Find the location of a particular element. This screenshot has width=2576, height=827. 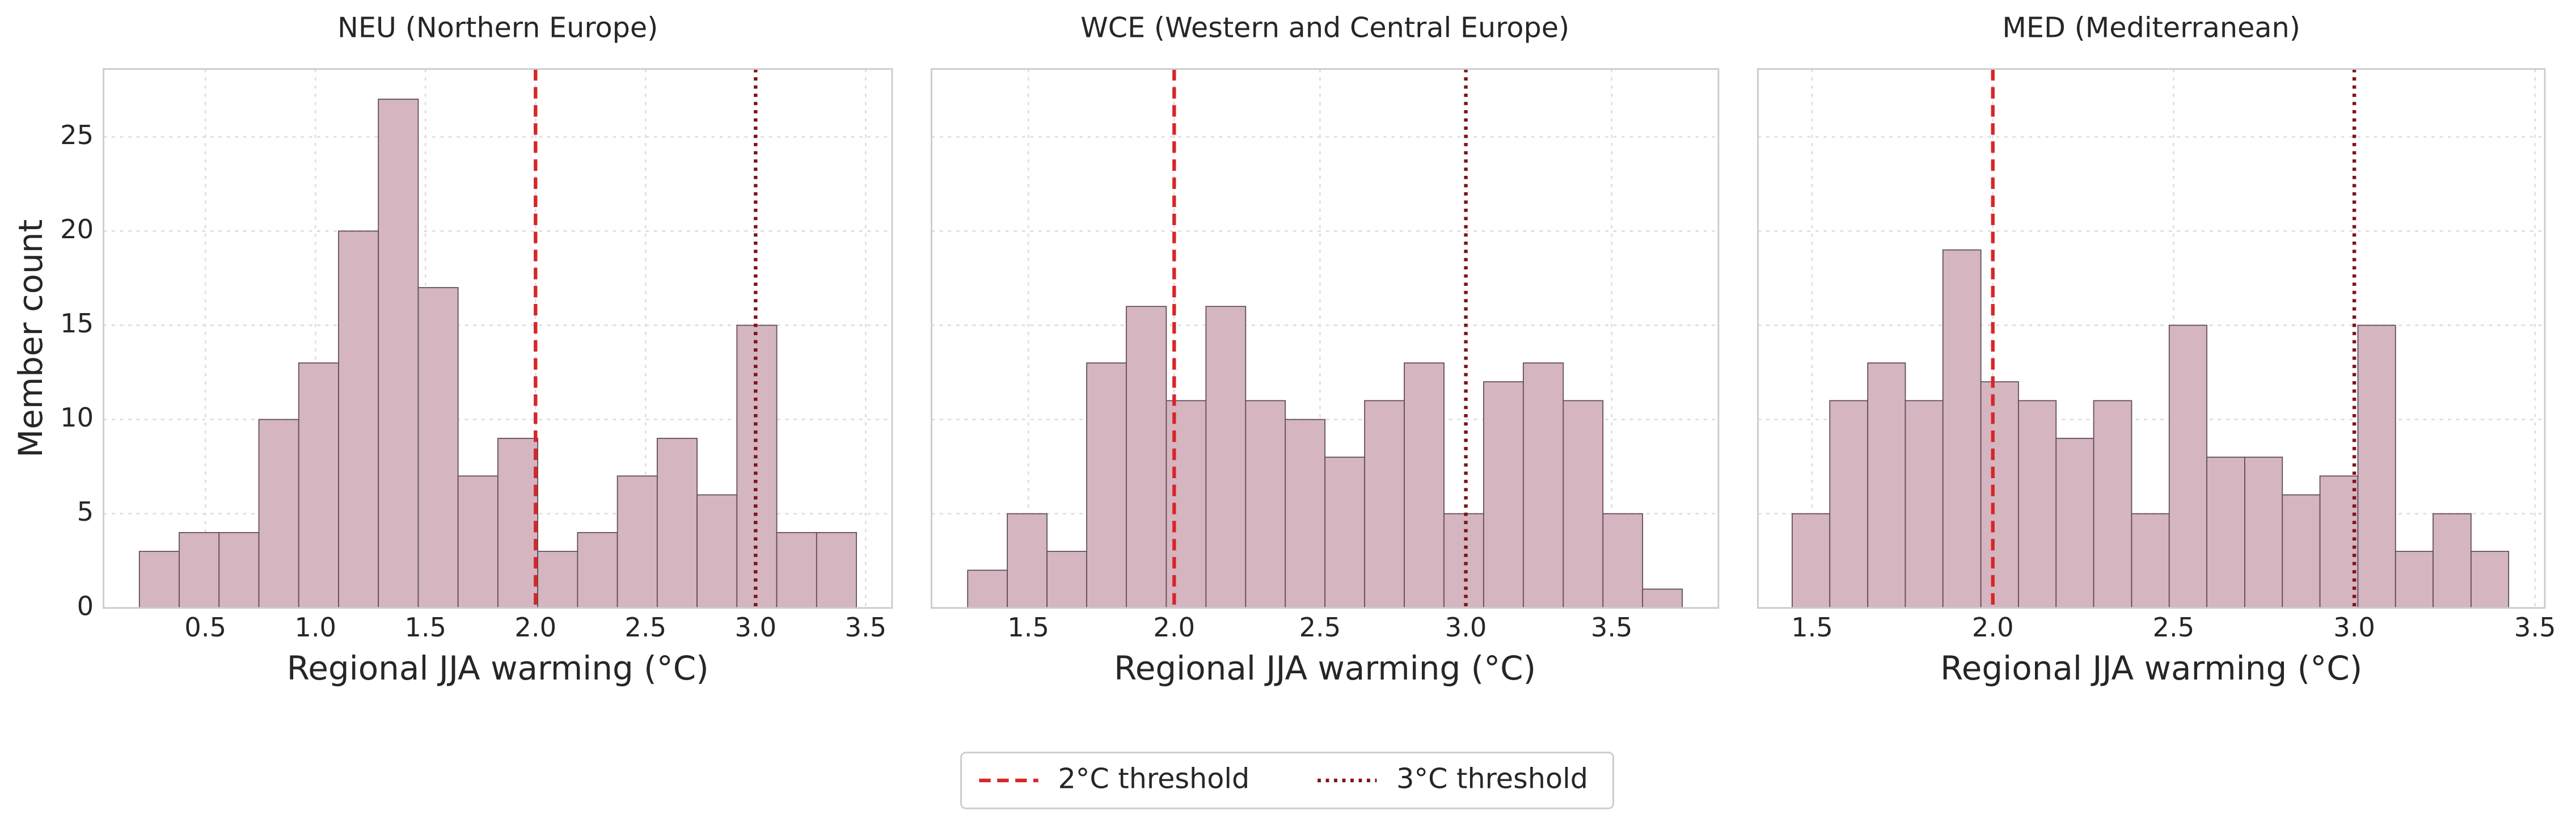

panel-title: MED (Mediterranean) is located at coordinates (2151, 27).